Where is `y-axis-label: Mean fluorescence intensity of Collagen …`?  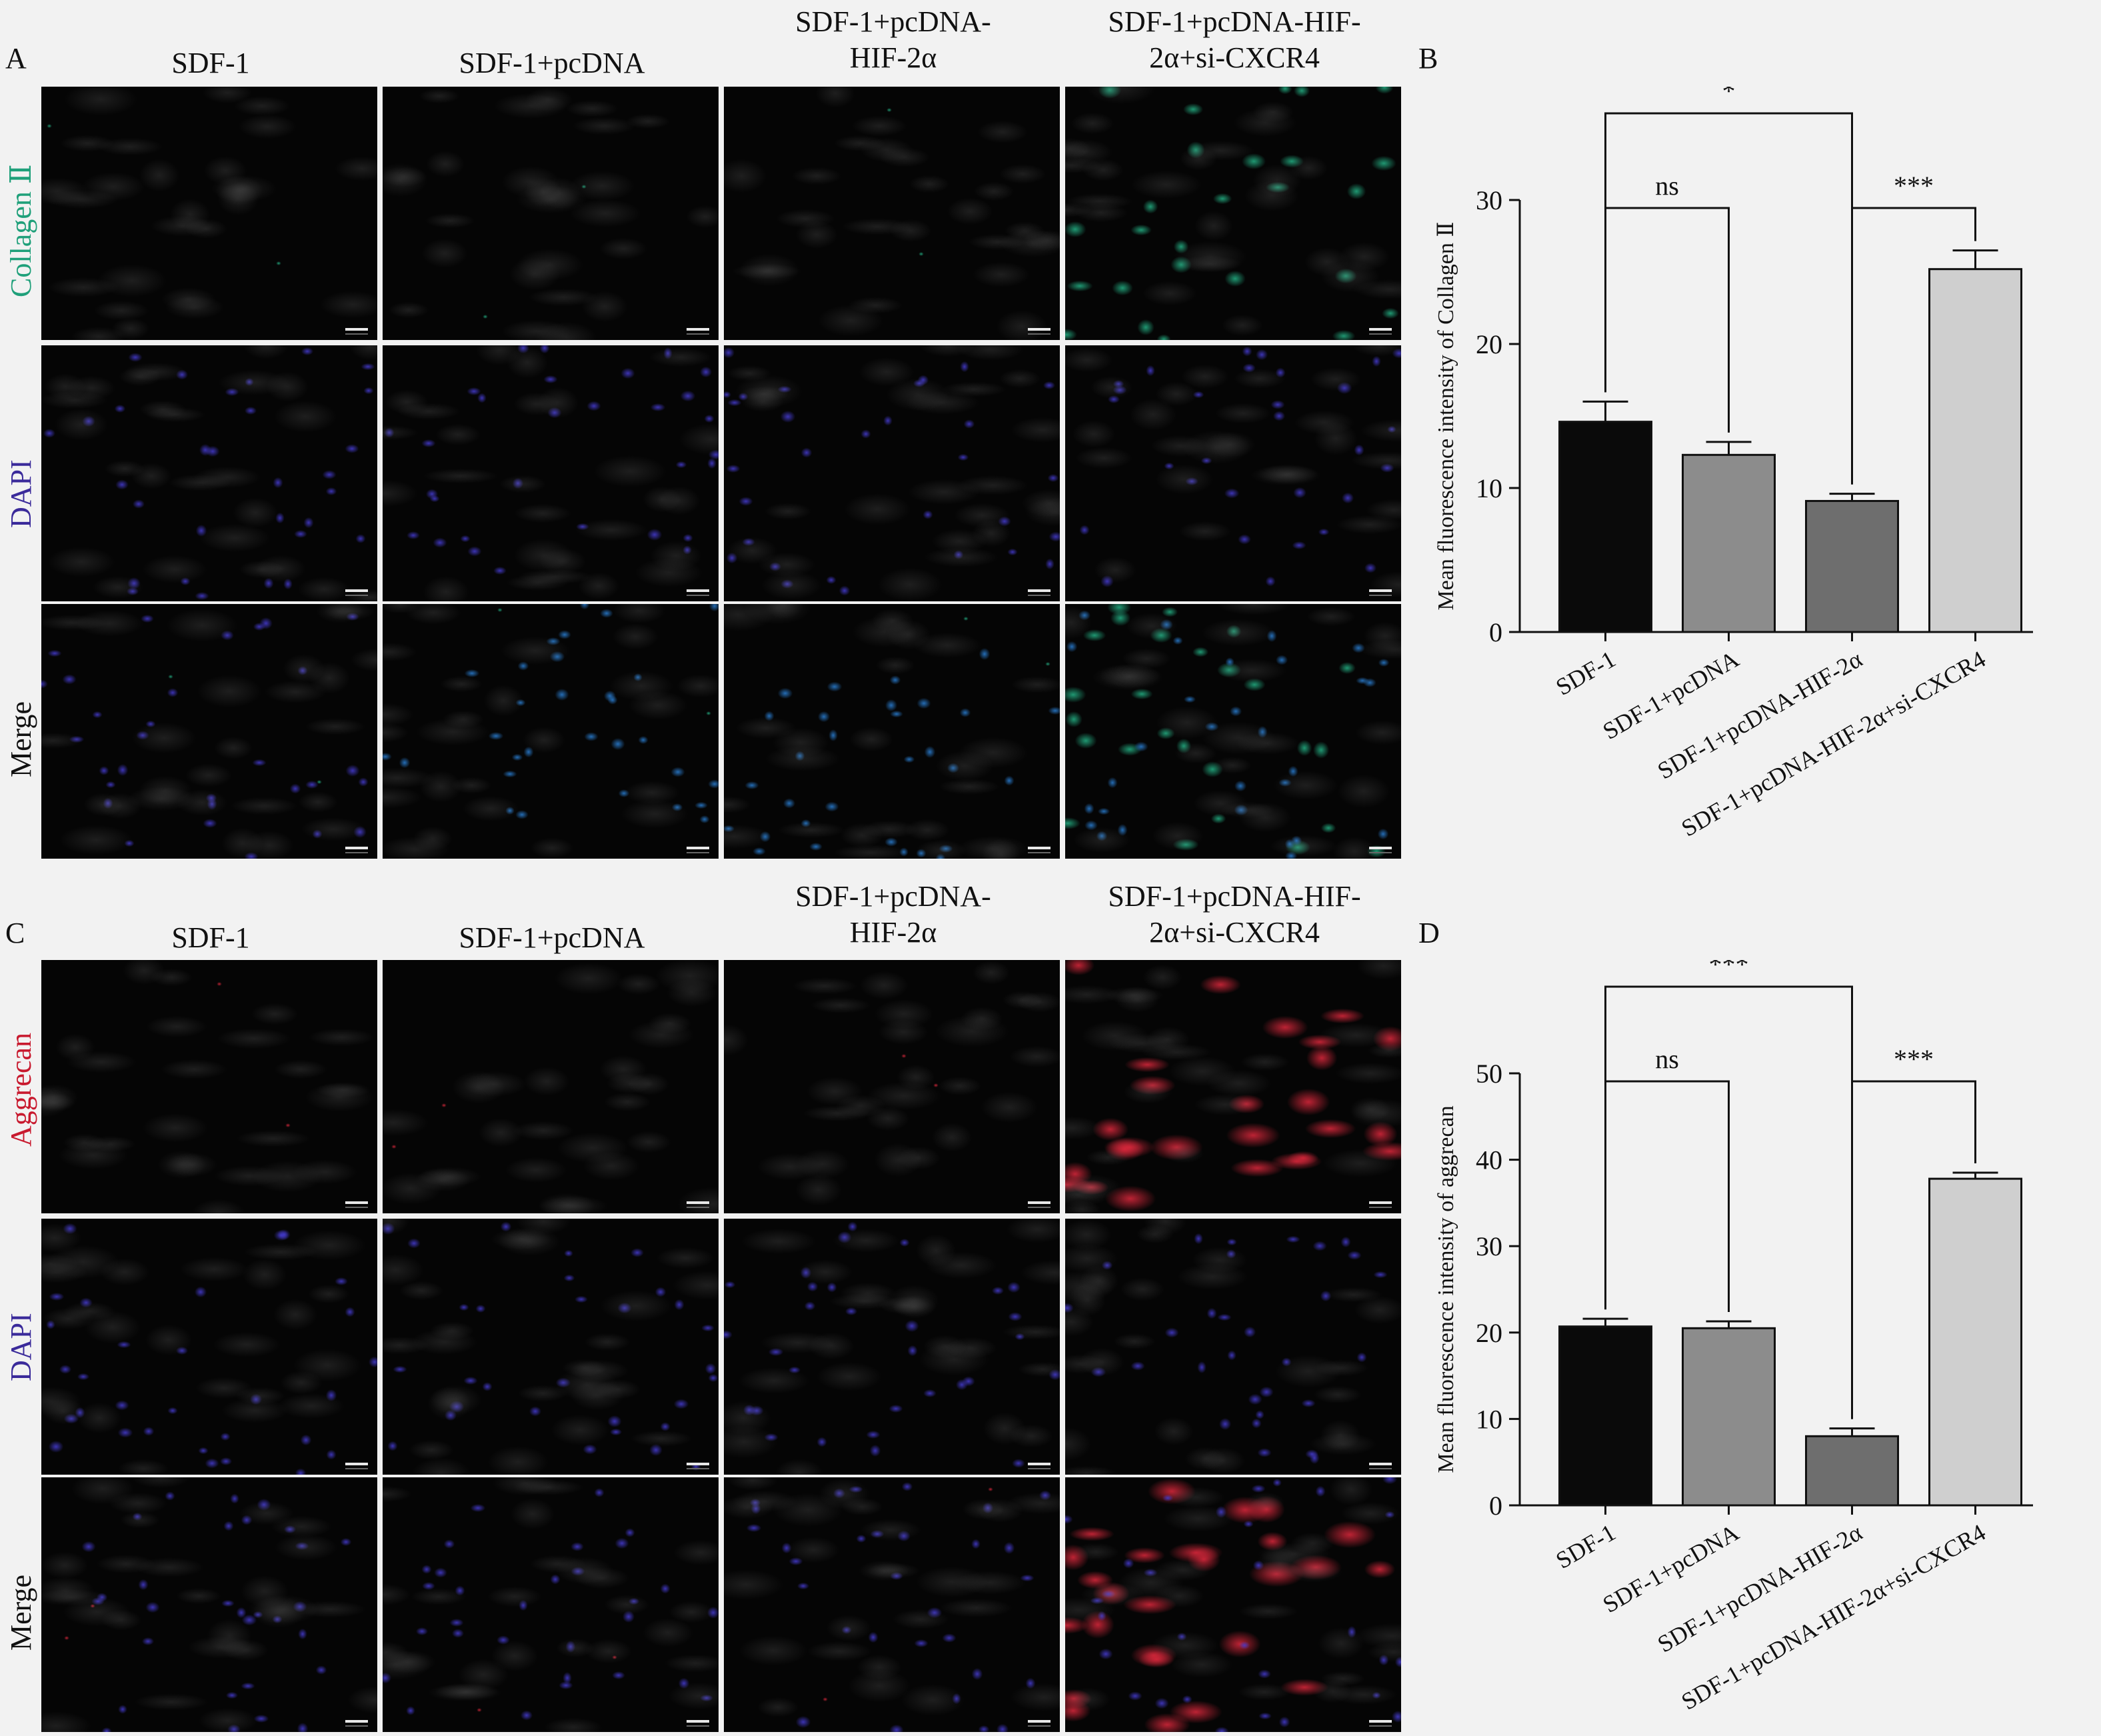
y-axis-label: Mean fluorescence intensity of Collagen … is located at coordinates (1446, 416).